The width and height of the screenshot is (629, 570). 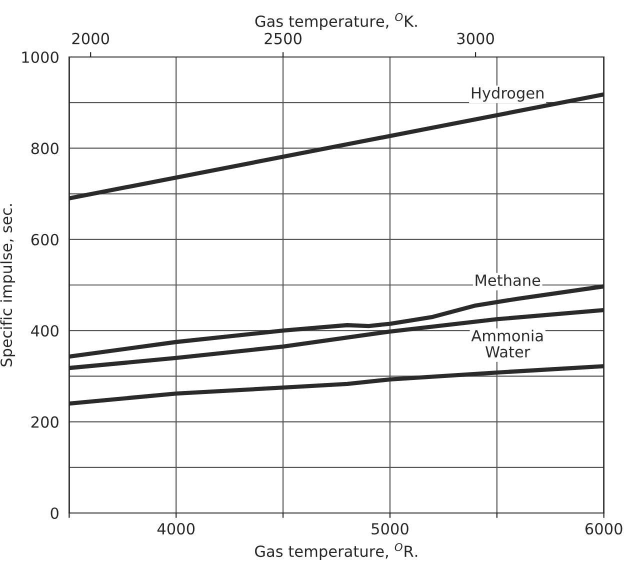 What do you see at coordinates (40, 57) in the screenshot?
I see `y-tick-label: 1000` at bounding box center [40, 57].